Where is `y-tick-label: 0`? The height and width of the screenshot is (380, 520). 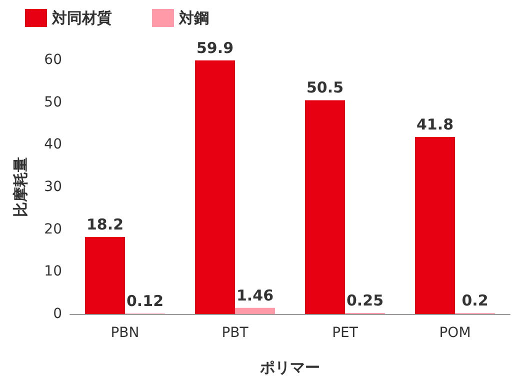 y-tick-label: 0 is located at coordinates (57, 314).